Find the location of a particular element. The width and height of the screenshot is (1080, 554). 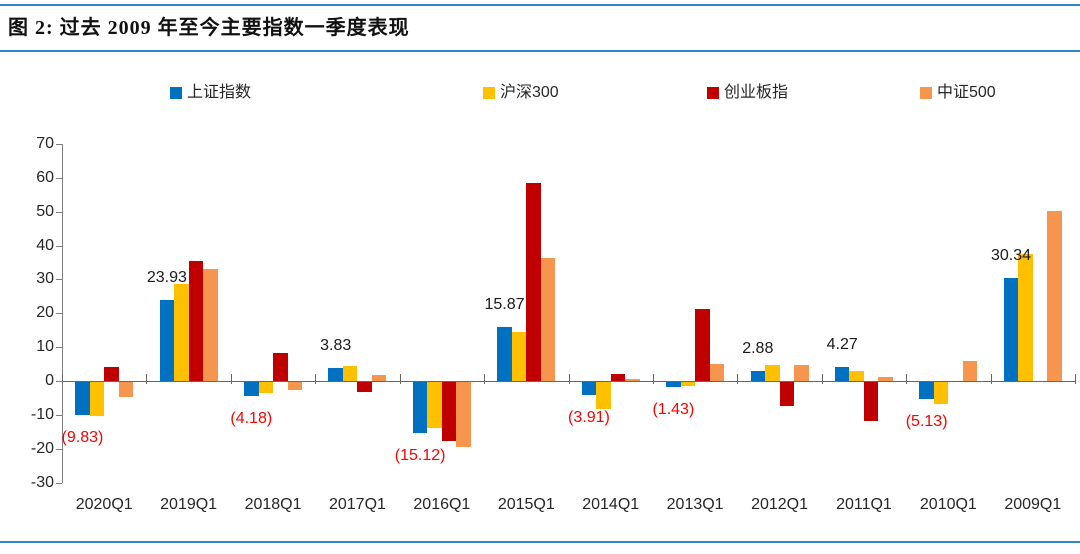

x-axis-label-2020Q1: 2020Q1 is located at coordinates (104, 504).